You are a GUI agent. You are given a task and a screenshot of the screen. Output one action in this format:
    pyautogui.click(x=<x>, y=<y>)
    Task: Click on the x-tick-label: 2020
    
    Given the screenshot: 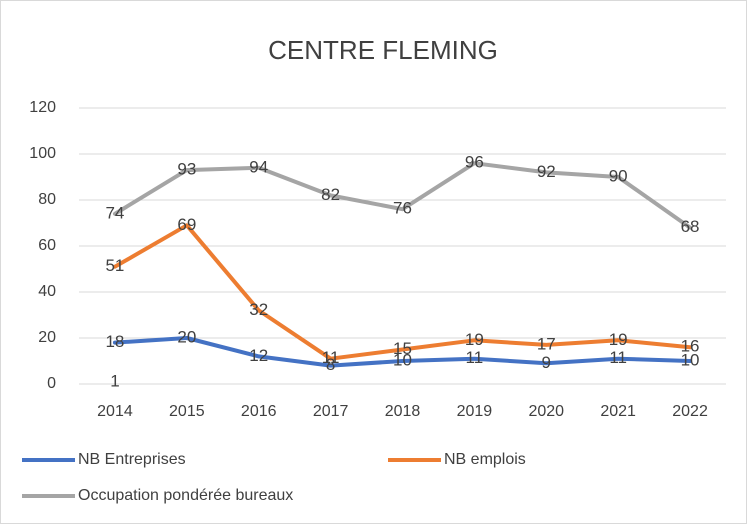 What is the action you would take?
    pyautogui.click(x=546, y=411)
    